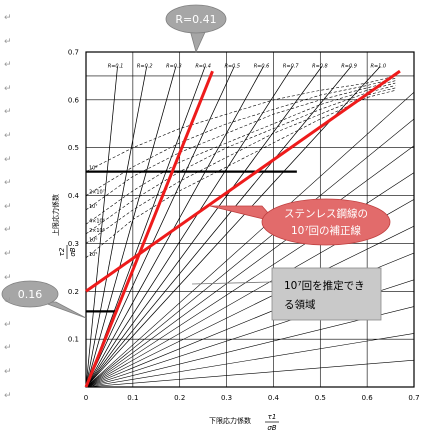 The height and width of the screenshot is (436, 434). Describe the element at coordinates (174, 66) in the screenshot. I see `r-label: R=0.3` at that location.